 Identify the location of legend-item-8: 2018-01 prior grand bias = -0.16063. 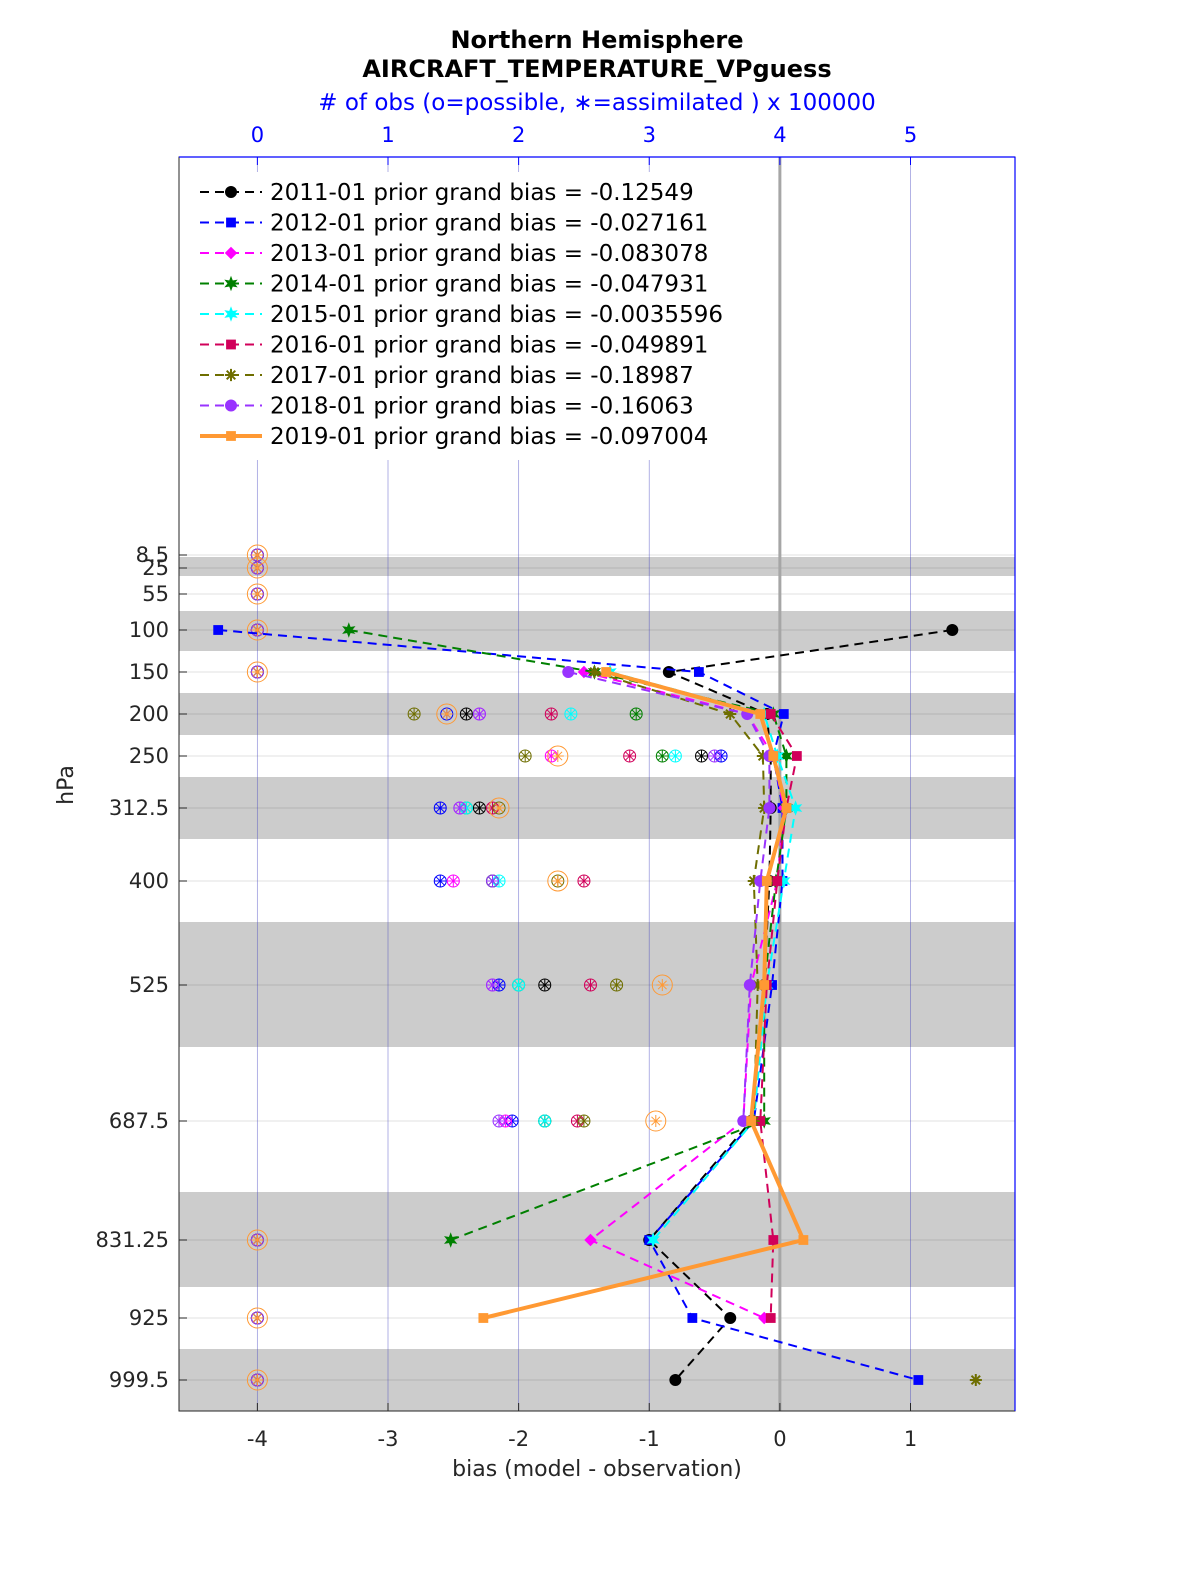
(447, 407).